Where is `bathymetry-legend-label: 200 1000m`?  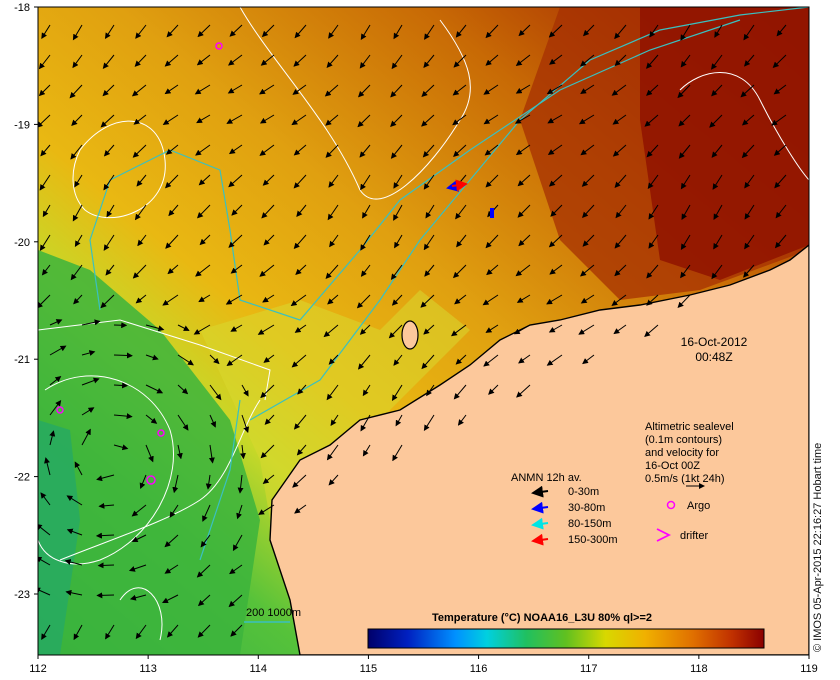 bathymetry-legend-label: 200 1000m is located at coordinates (273, 613).